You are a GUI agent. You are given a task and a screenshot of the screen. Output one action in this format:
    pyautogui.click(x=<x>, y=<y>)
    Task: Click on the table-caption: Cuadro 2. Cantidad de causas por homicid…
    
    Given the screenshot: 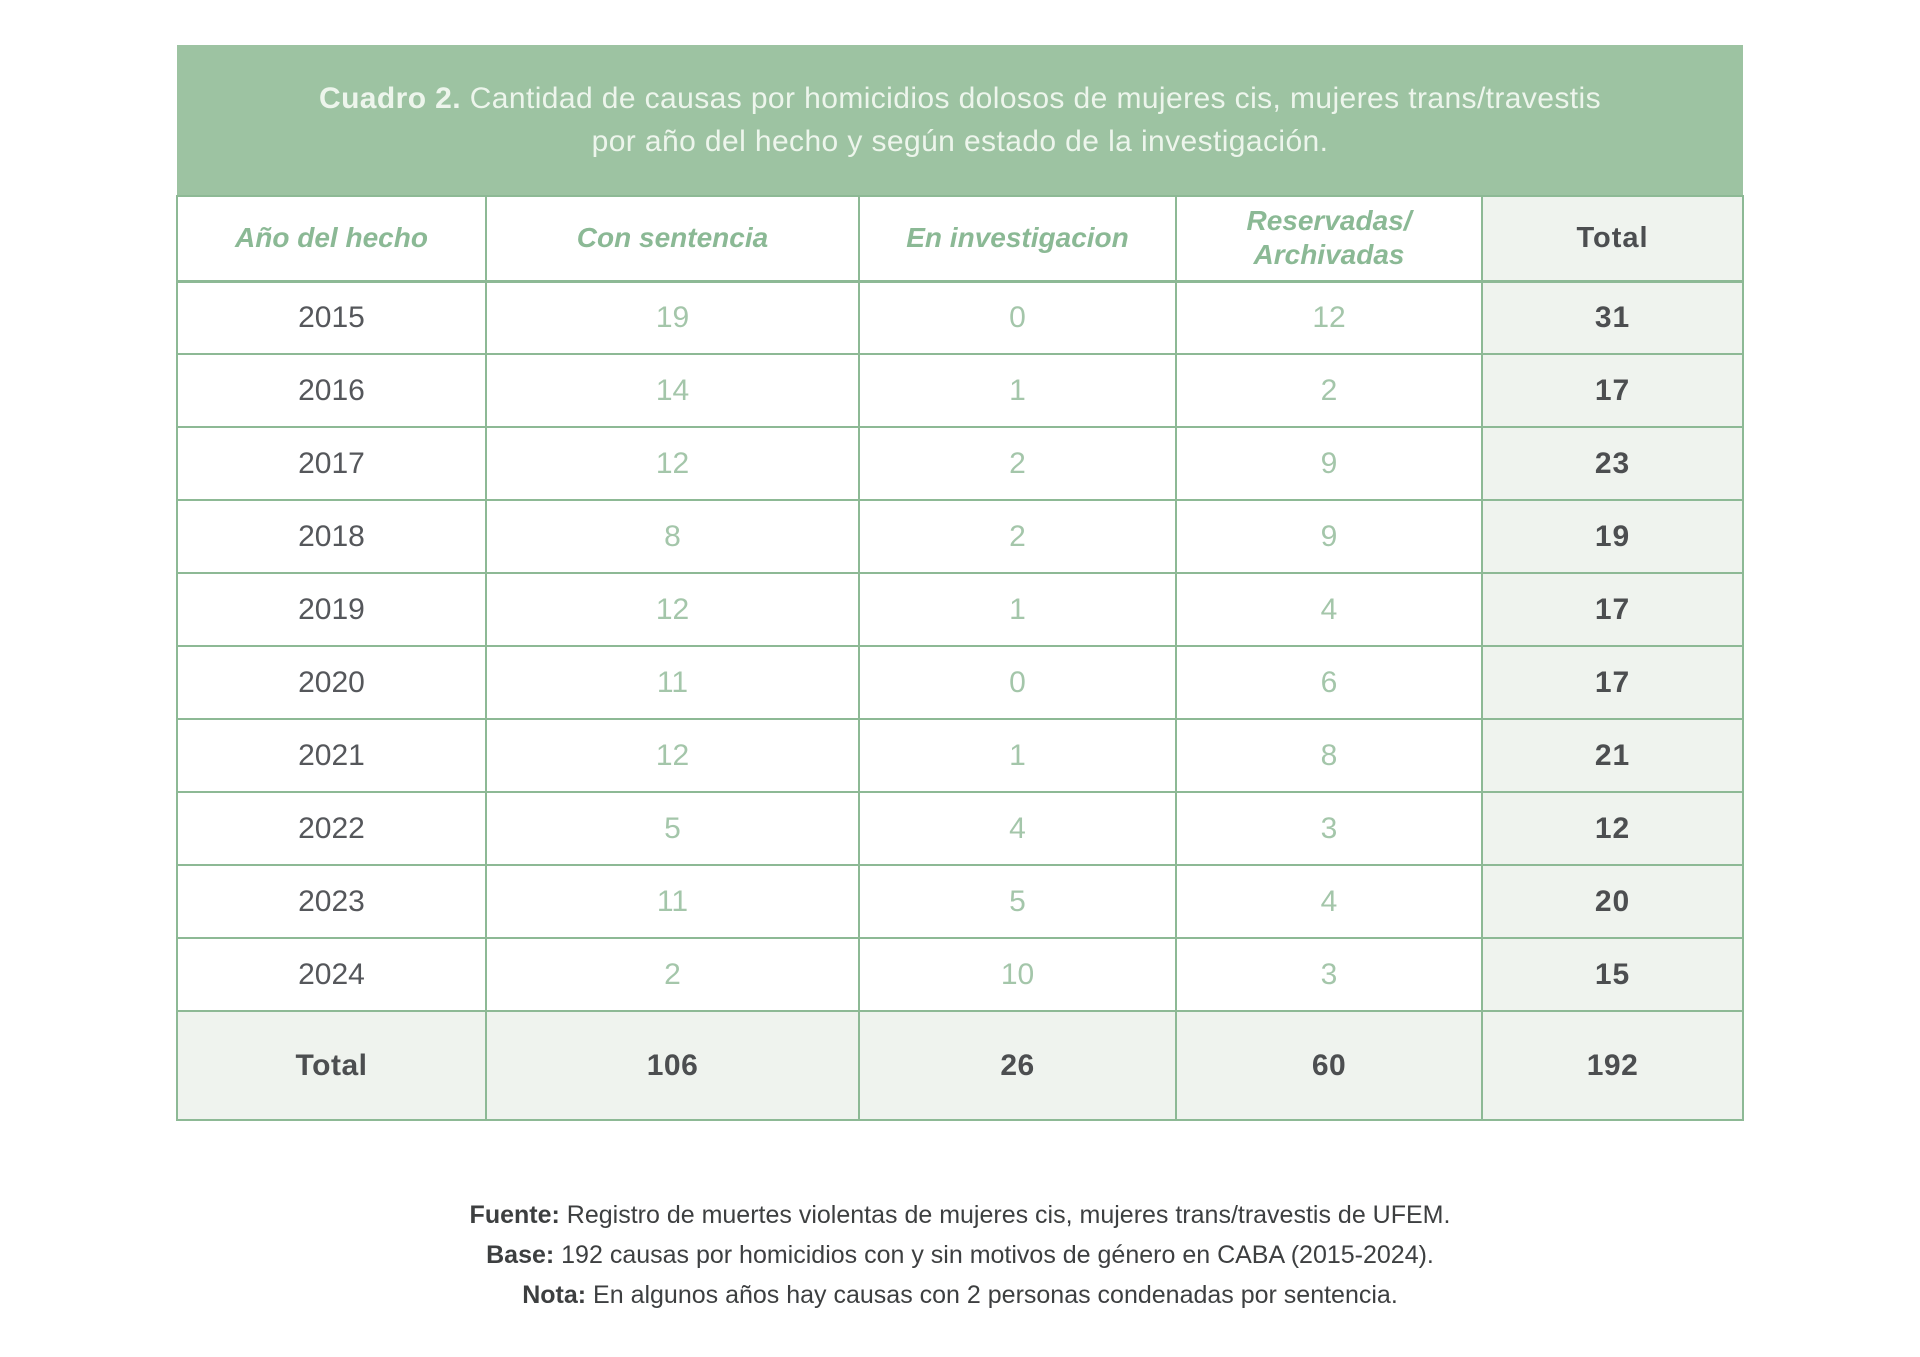 What is the action you would take?
    pyautogui.click(x=960, y=120)
    